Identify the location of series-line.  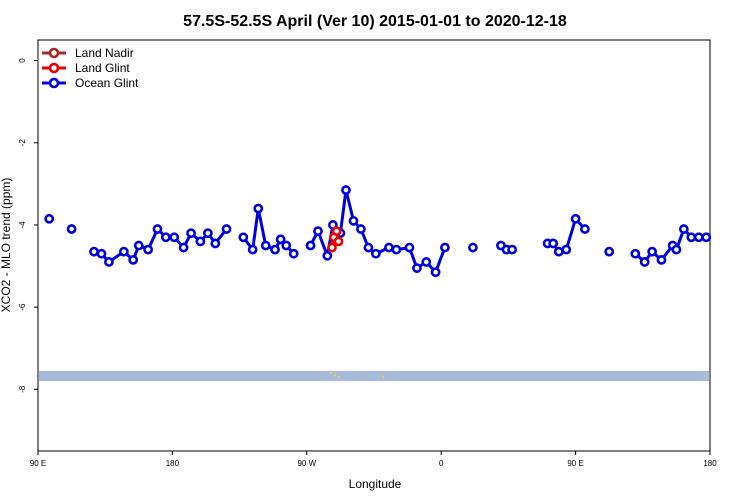
(400, 231).